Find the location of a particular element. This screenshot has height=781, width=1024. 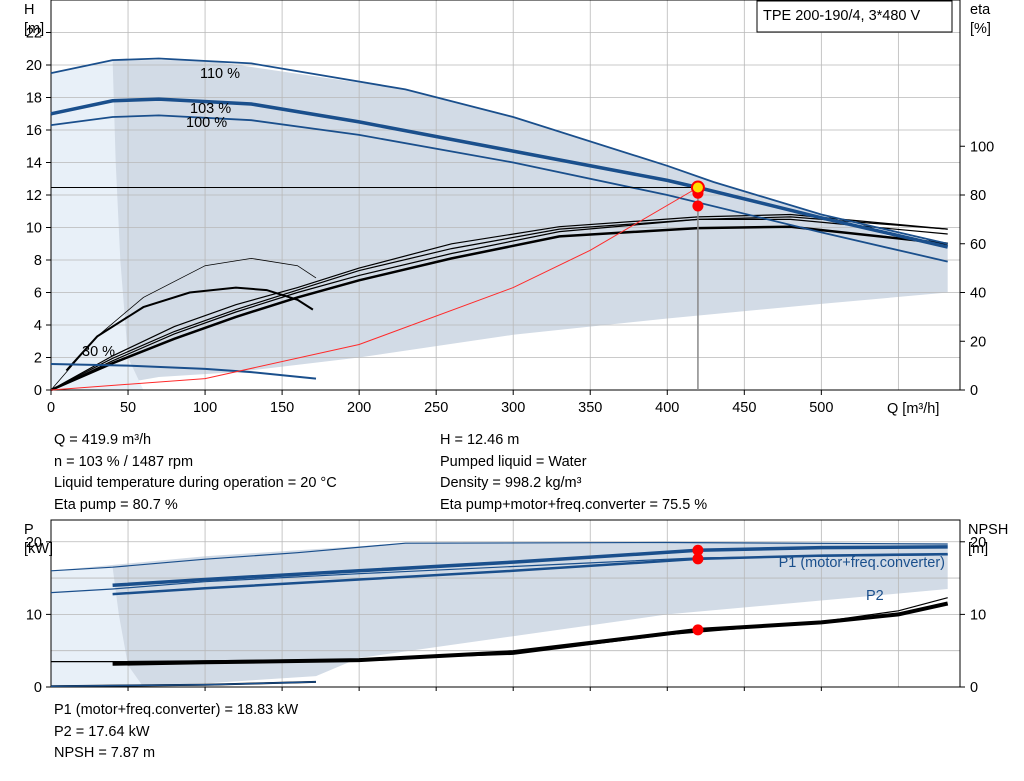

y-tick-label: 18 is located at coordinates (34, 99).